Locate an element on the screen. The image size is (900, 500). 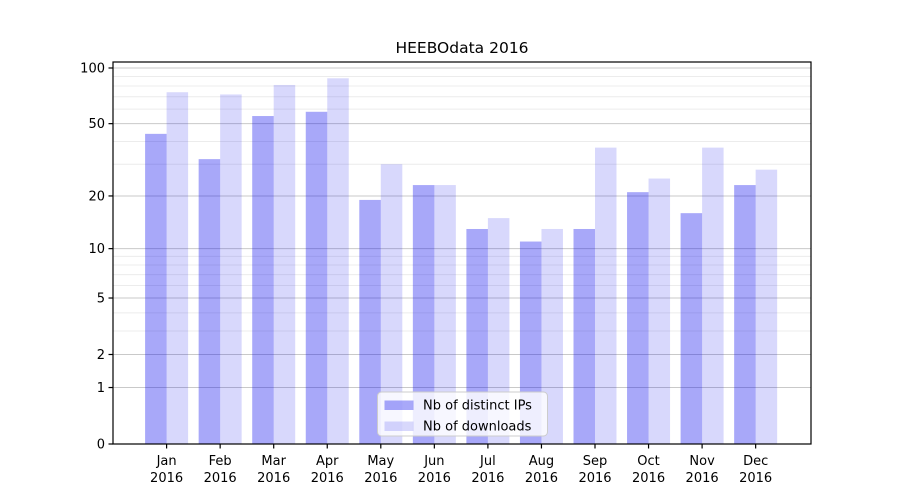
legend-swatch-downloads is located at coordinates (399, 426).